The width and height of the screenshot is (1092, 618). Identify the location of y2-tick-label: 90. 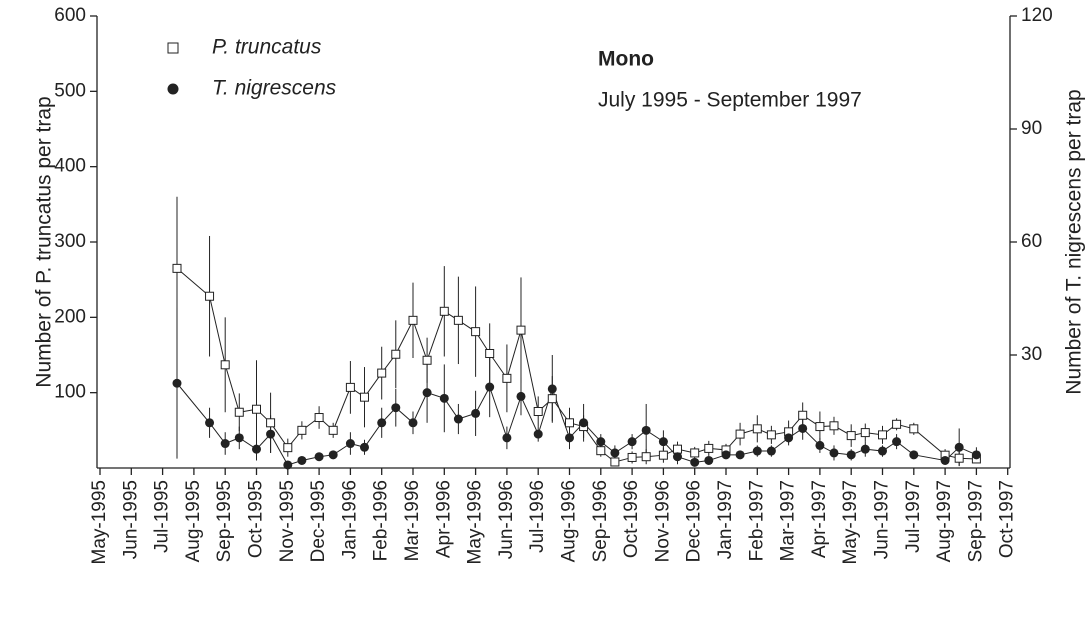
(1031, 128).